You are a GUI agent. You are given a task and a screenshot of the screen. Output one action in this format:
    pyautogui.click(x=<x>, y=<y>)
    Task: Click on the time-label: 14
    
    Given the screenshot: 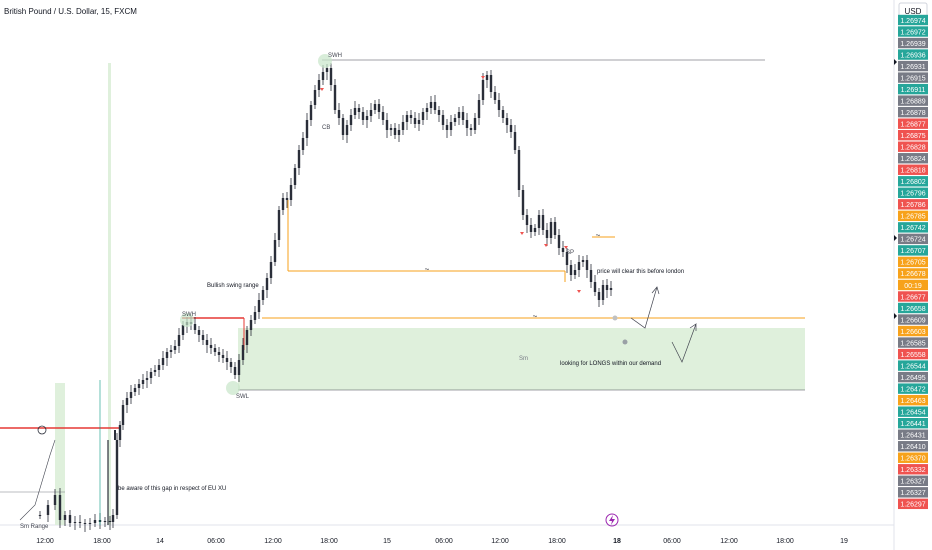 What is the action you would take?
    pyautogui.click(x=160, y=541)
    